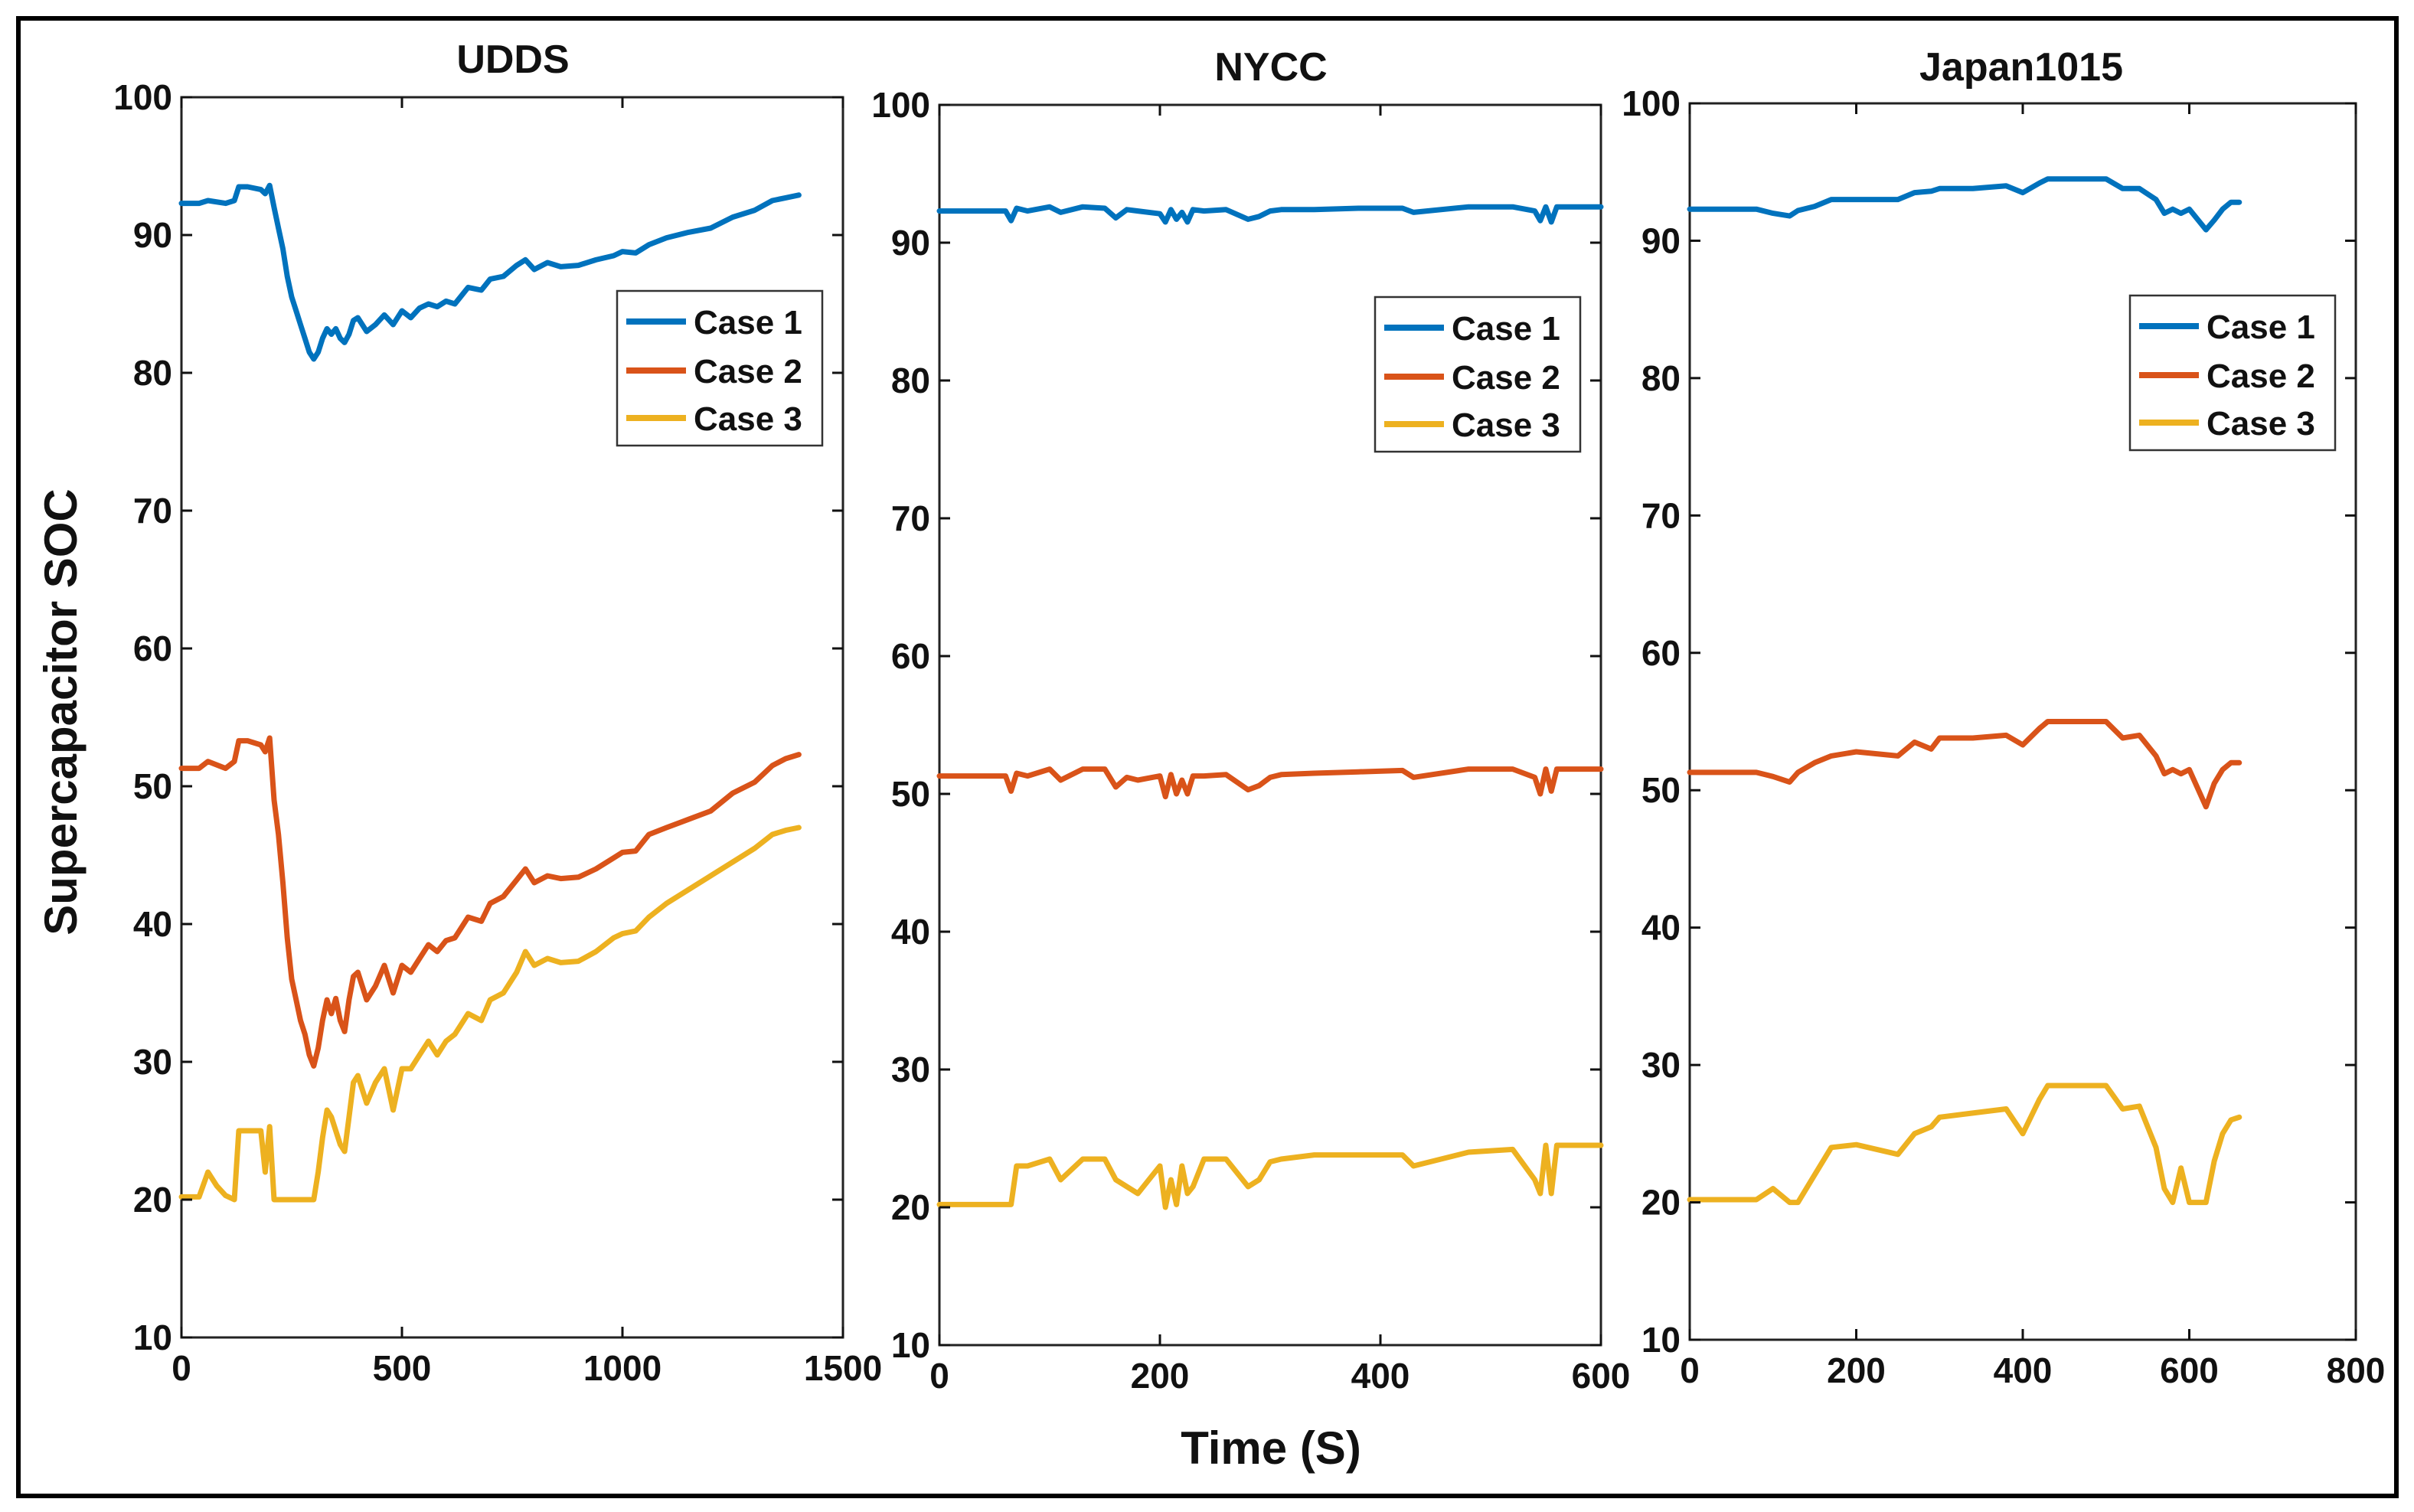 This screenshot has width=2414, height=1512. I want to click on japan1015-xtick-label: 800, so click(2356, 1370).